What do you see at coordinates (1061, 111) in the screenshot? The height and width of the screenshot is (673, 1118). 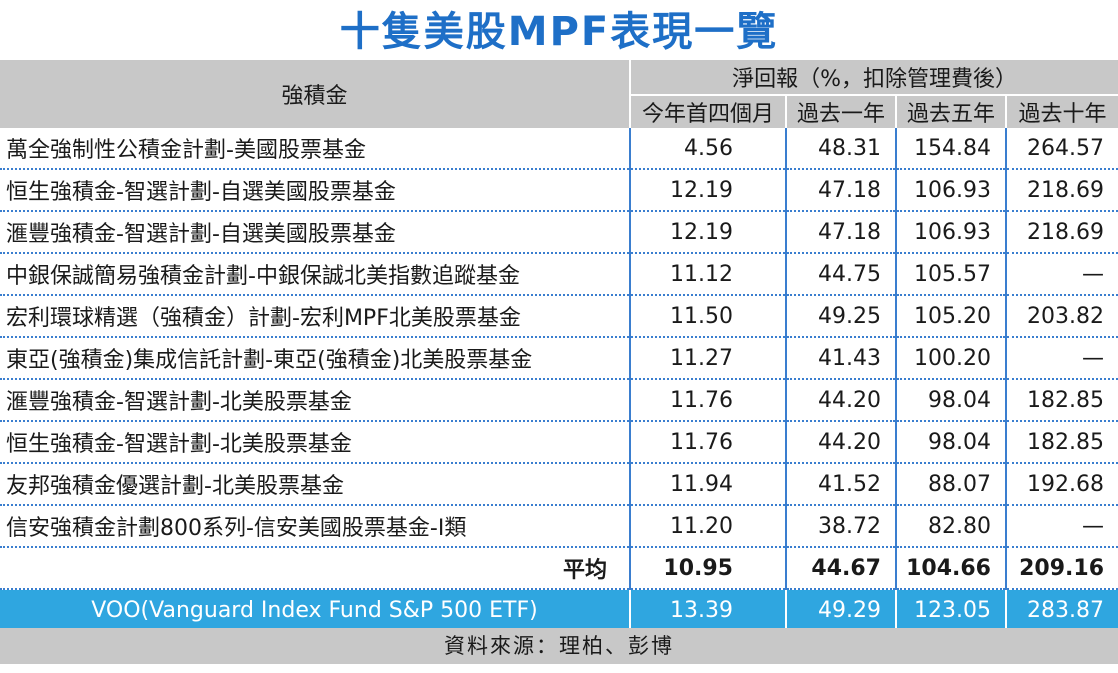 I see `period-header-10y: 過去十年` at bounding box center [1061, 111].